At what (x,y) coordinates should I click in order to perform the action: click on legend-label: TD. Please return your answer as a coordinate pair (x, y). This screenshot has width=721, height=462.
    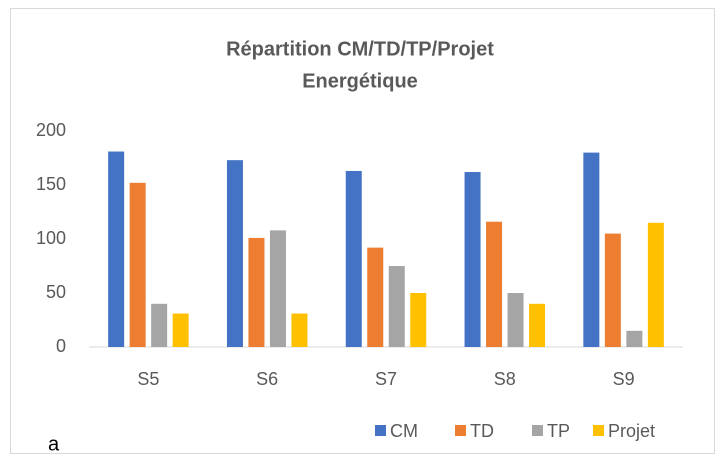
    Looking at the image, I should click on (482, 431).